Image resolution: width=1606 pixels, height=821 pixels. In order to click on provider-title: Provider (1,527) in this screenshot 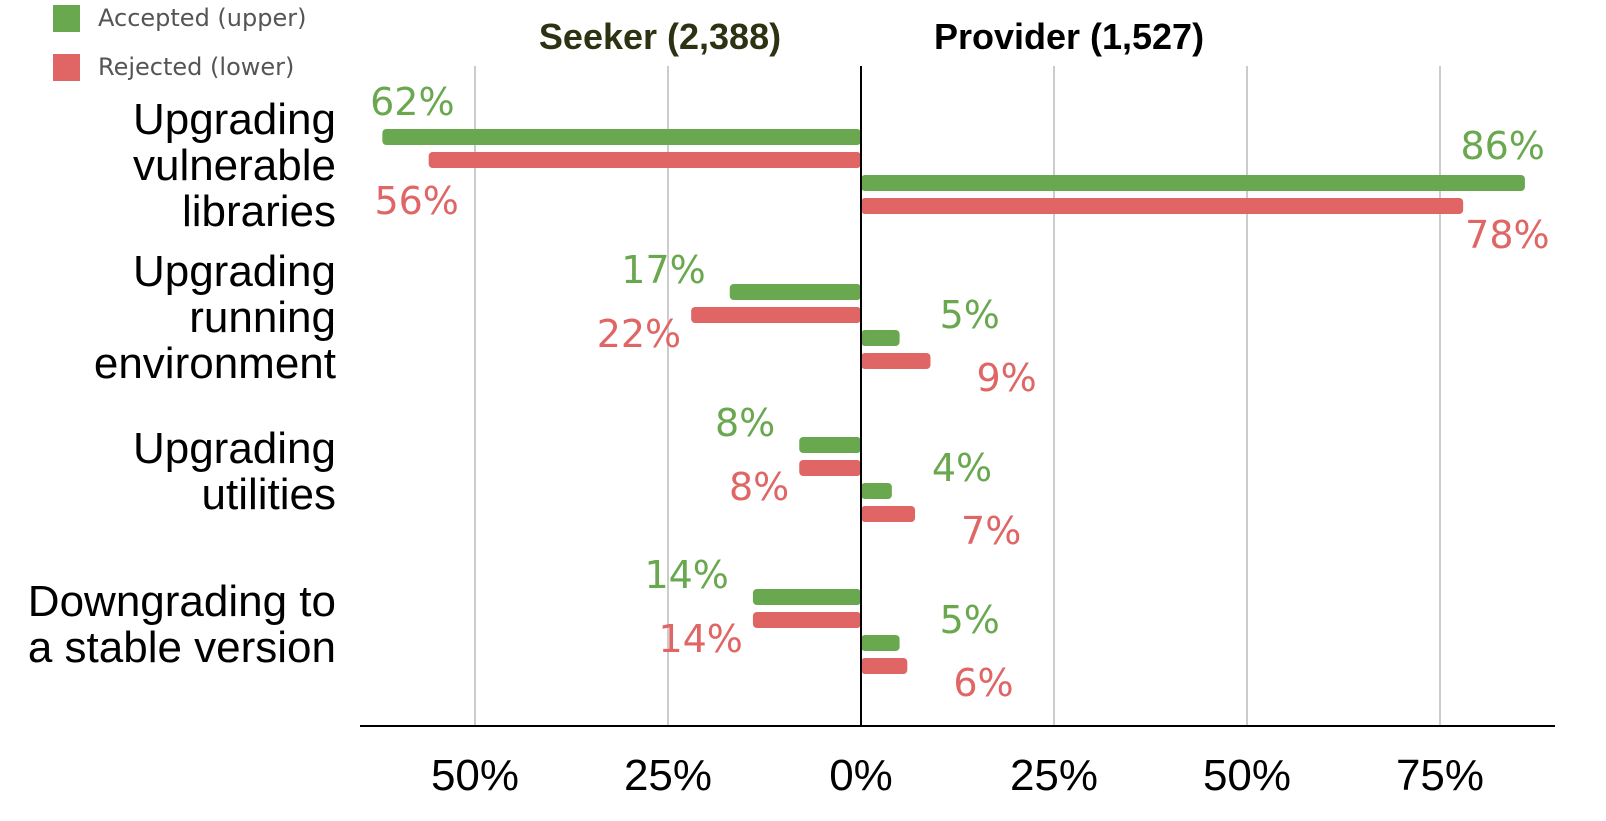, I will do `click(1069, 36)`.